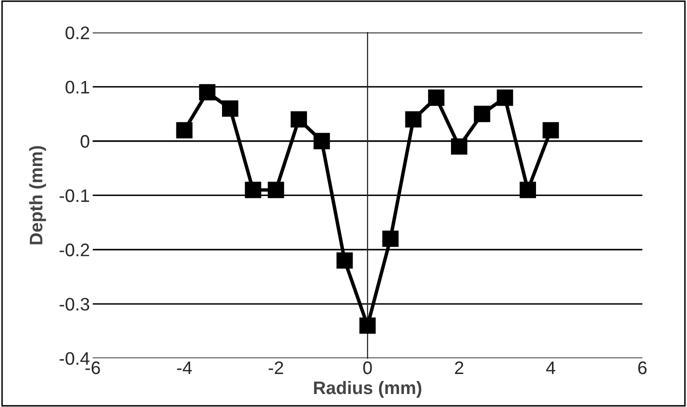 This screenshot has height=407, width=687. I want to click on x-tick-label: 4, so click(551, 368).